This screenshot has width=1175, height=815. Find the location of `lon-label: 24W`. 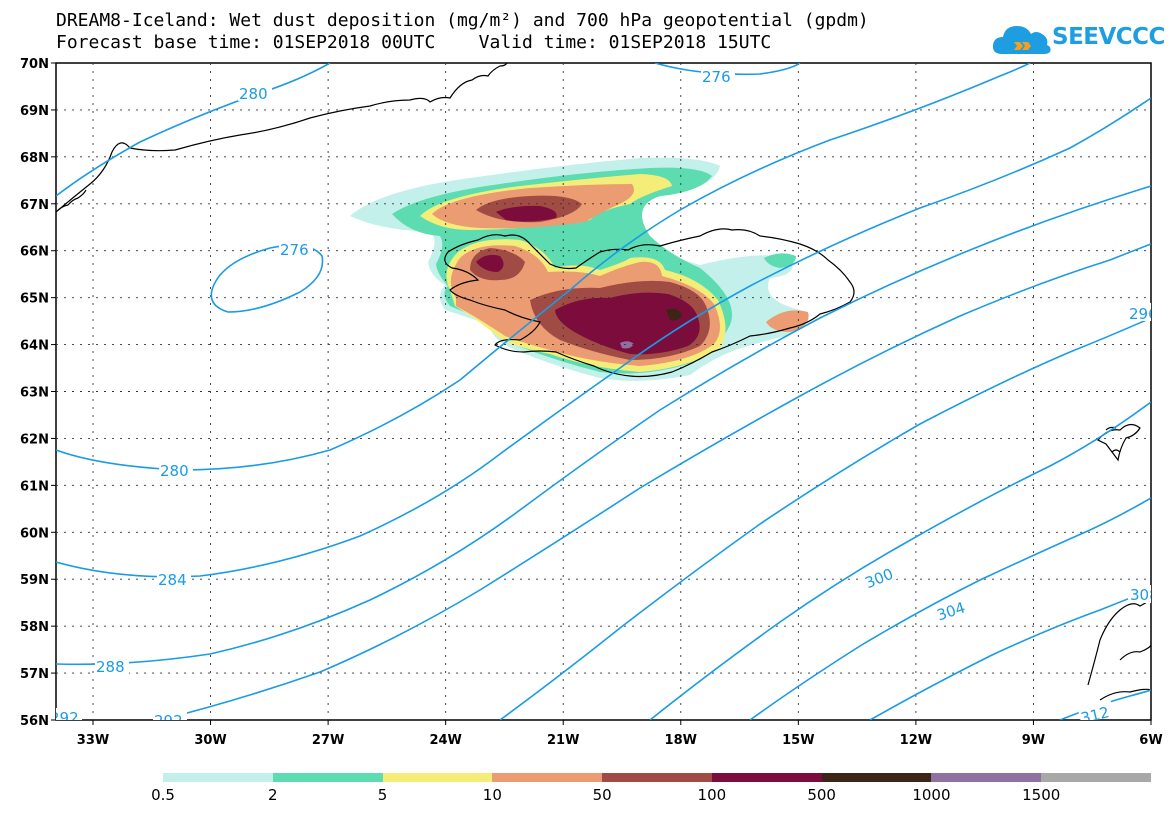

lon-label: 24W is located at coordinates (445, 740).